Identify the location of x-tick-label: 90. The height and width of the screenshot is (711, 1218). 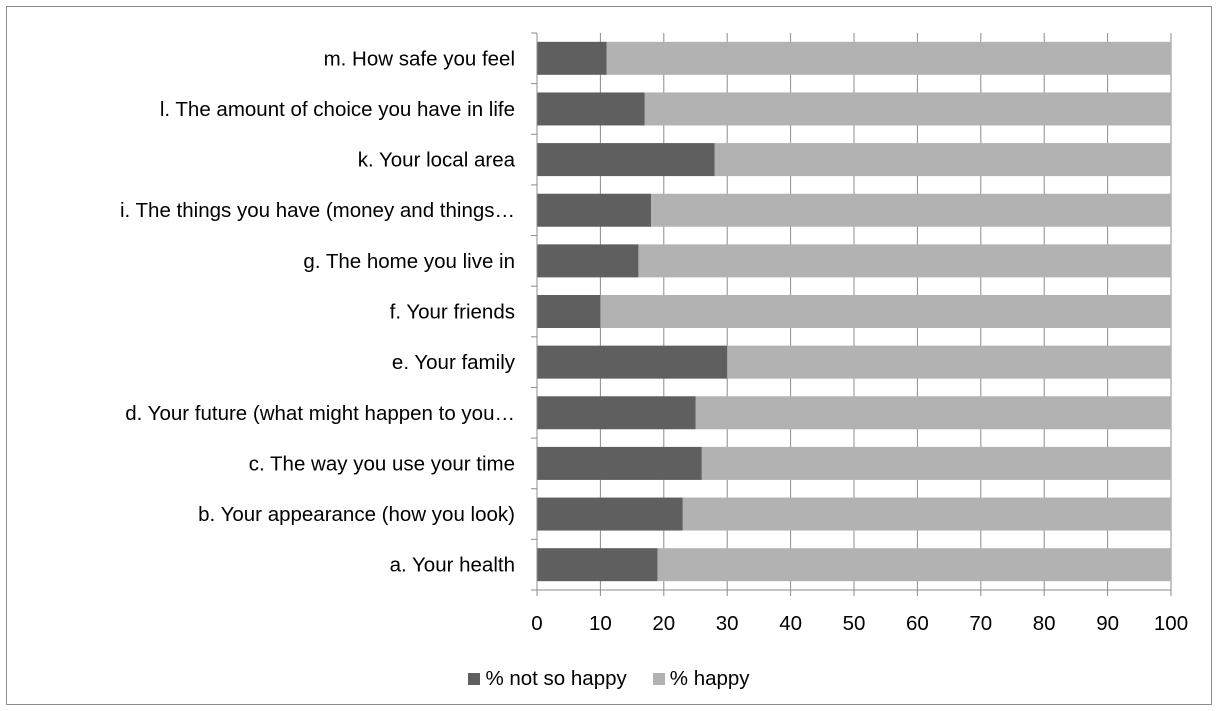
(1107, 623).